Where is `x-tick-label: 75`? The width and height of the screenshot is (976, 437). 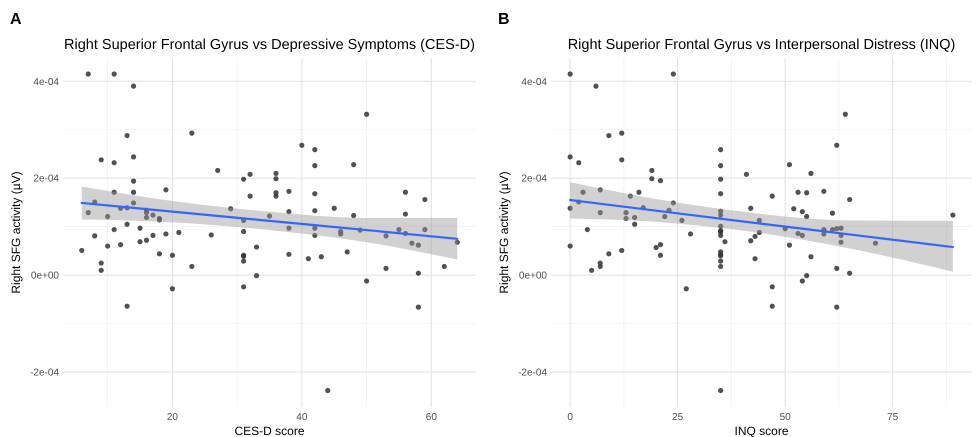 x-tick-label: 75 is located at coordinates (893, 417).